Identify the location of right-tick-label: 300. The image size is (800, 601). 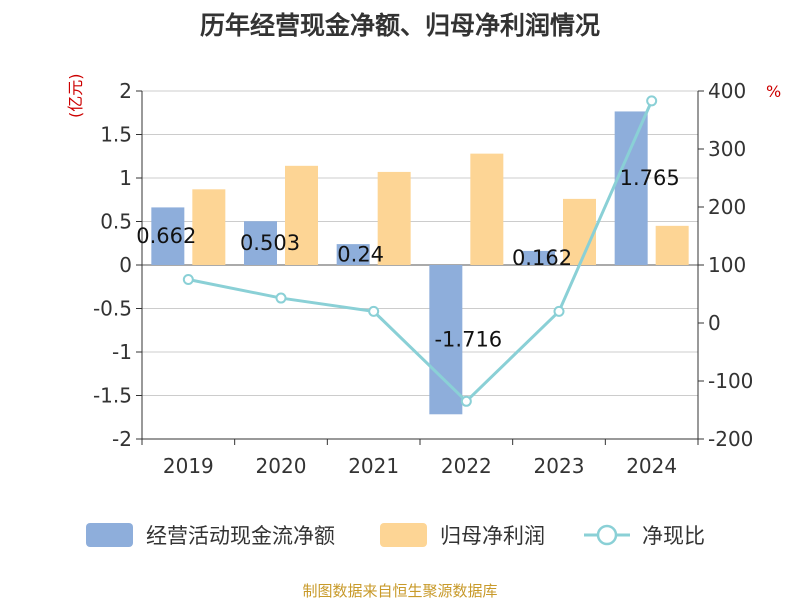
(727, 149).